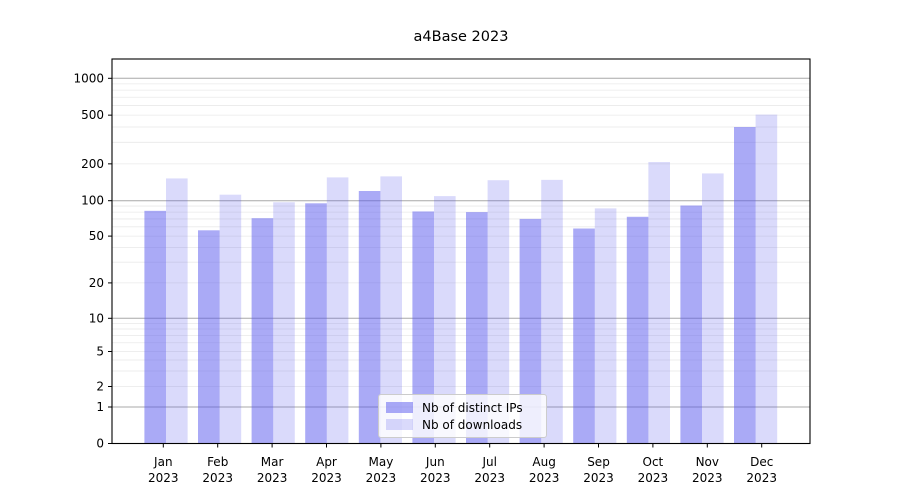 Image resolution: width=900 pixels, height=500 pixels. Describe the element at coordinates (391, 310) in the screenshot. I see `bar-downloads-may` at that location.